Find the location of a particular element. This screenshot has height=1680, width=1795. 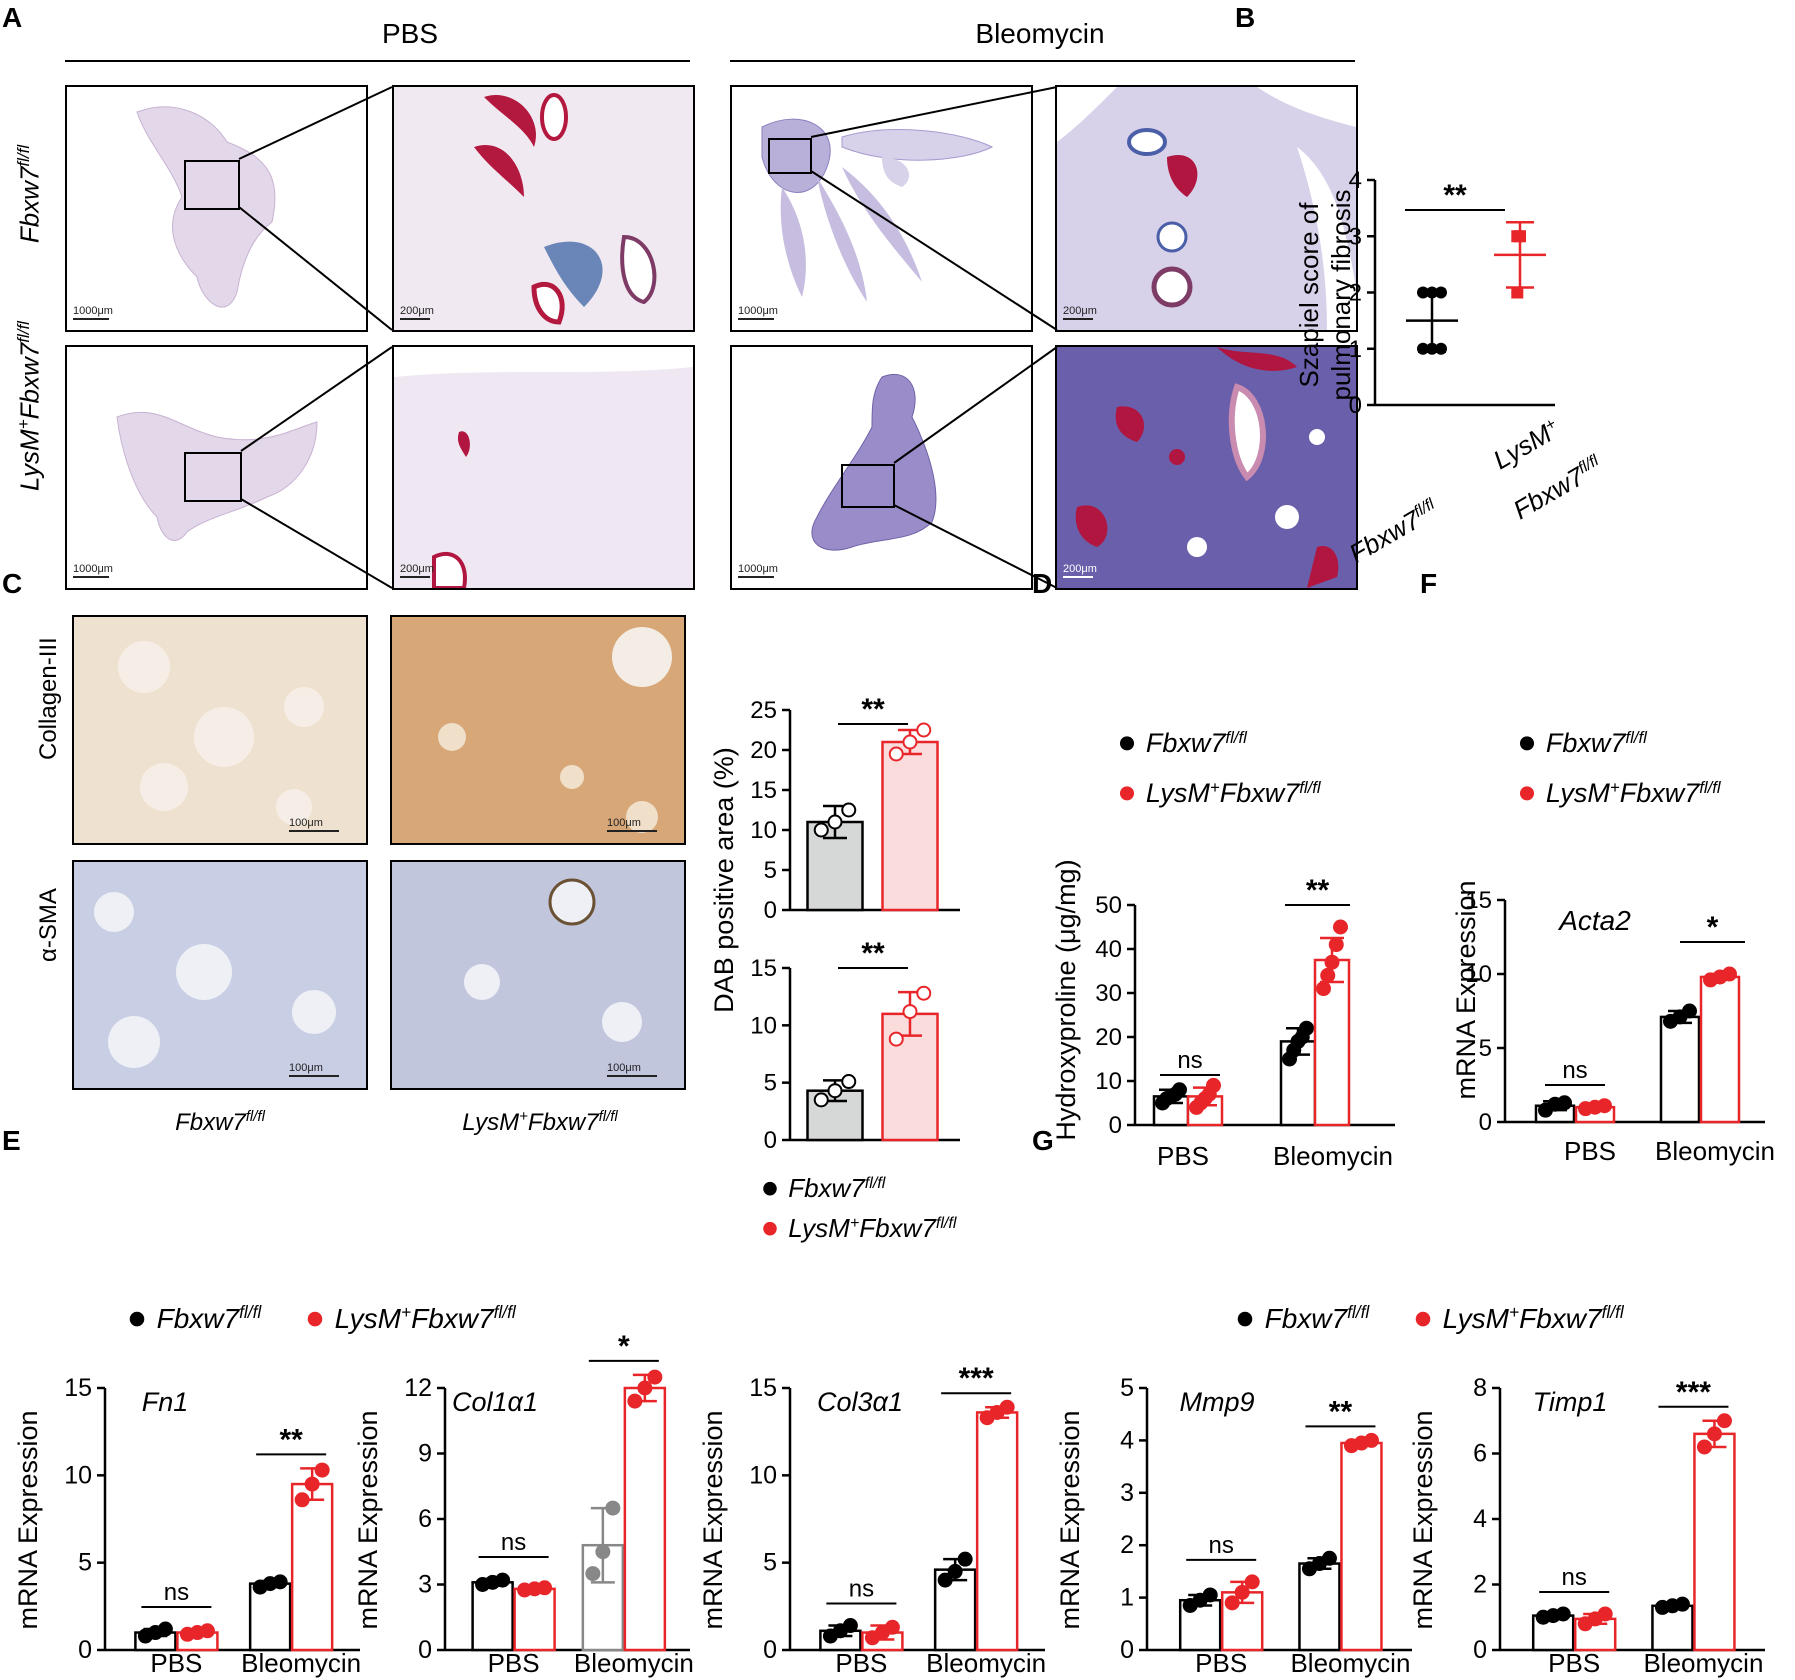

ihc-collagen-wt: 100μm is located at coordinates (220, 730).